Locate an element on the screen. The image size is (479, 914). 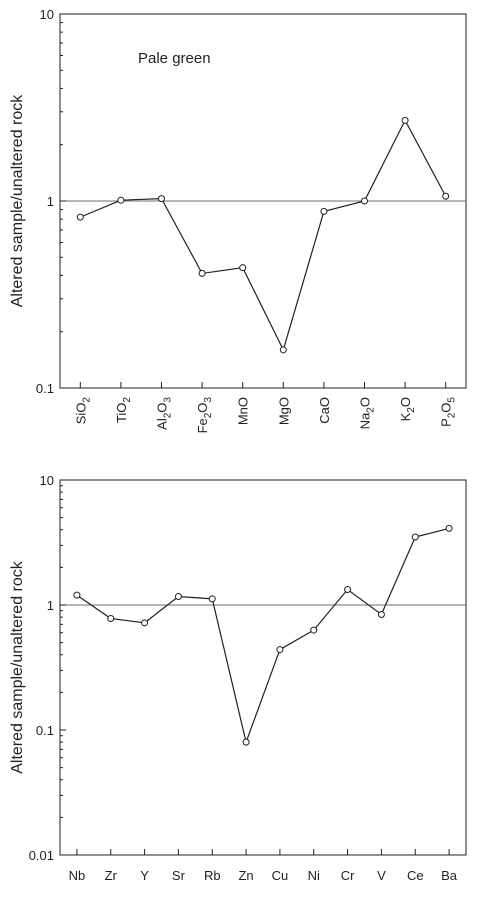
xtick-label: Ce is located at coordinates (415, 875).